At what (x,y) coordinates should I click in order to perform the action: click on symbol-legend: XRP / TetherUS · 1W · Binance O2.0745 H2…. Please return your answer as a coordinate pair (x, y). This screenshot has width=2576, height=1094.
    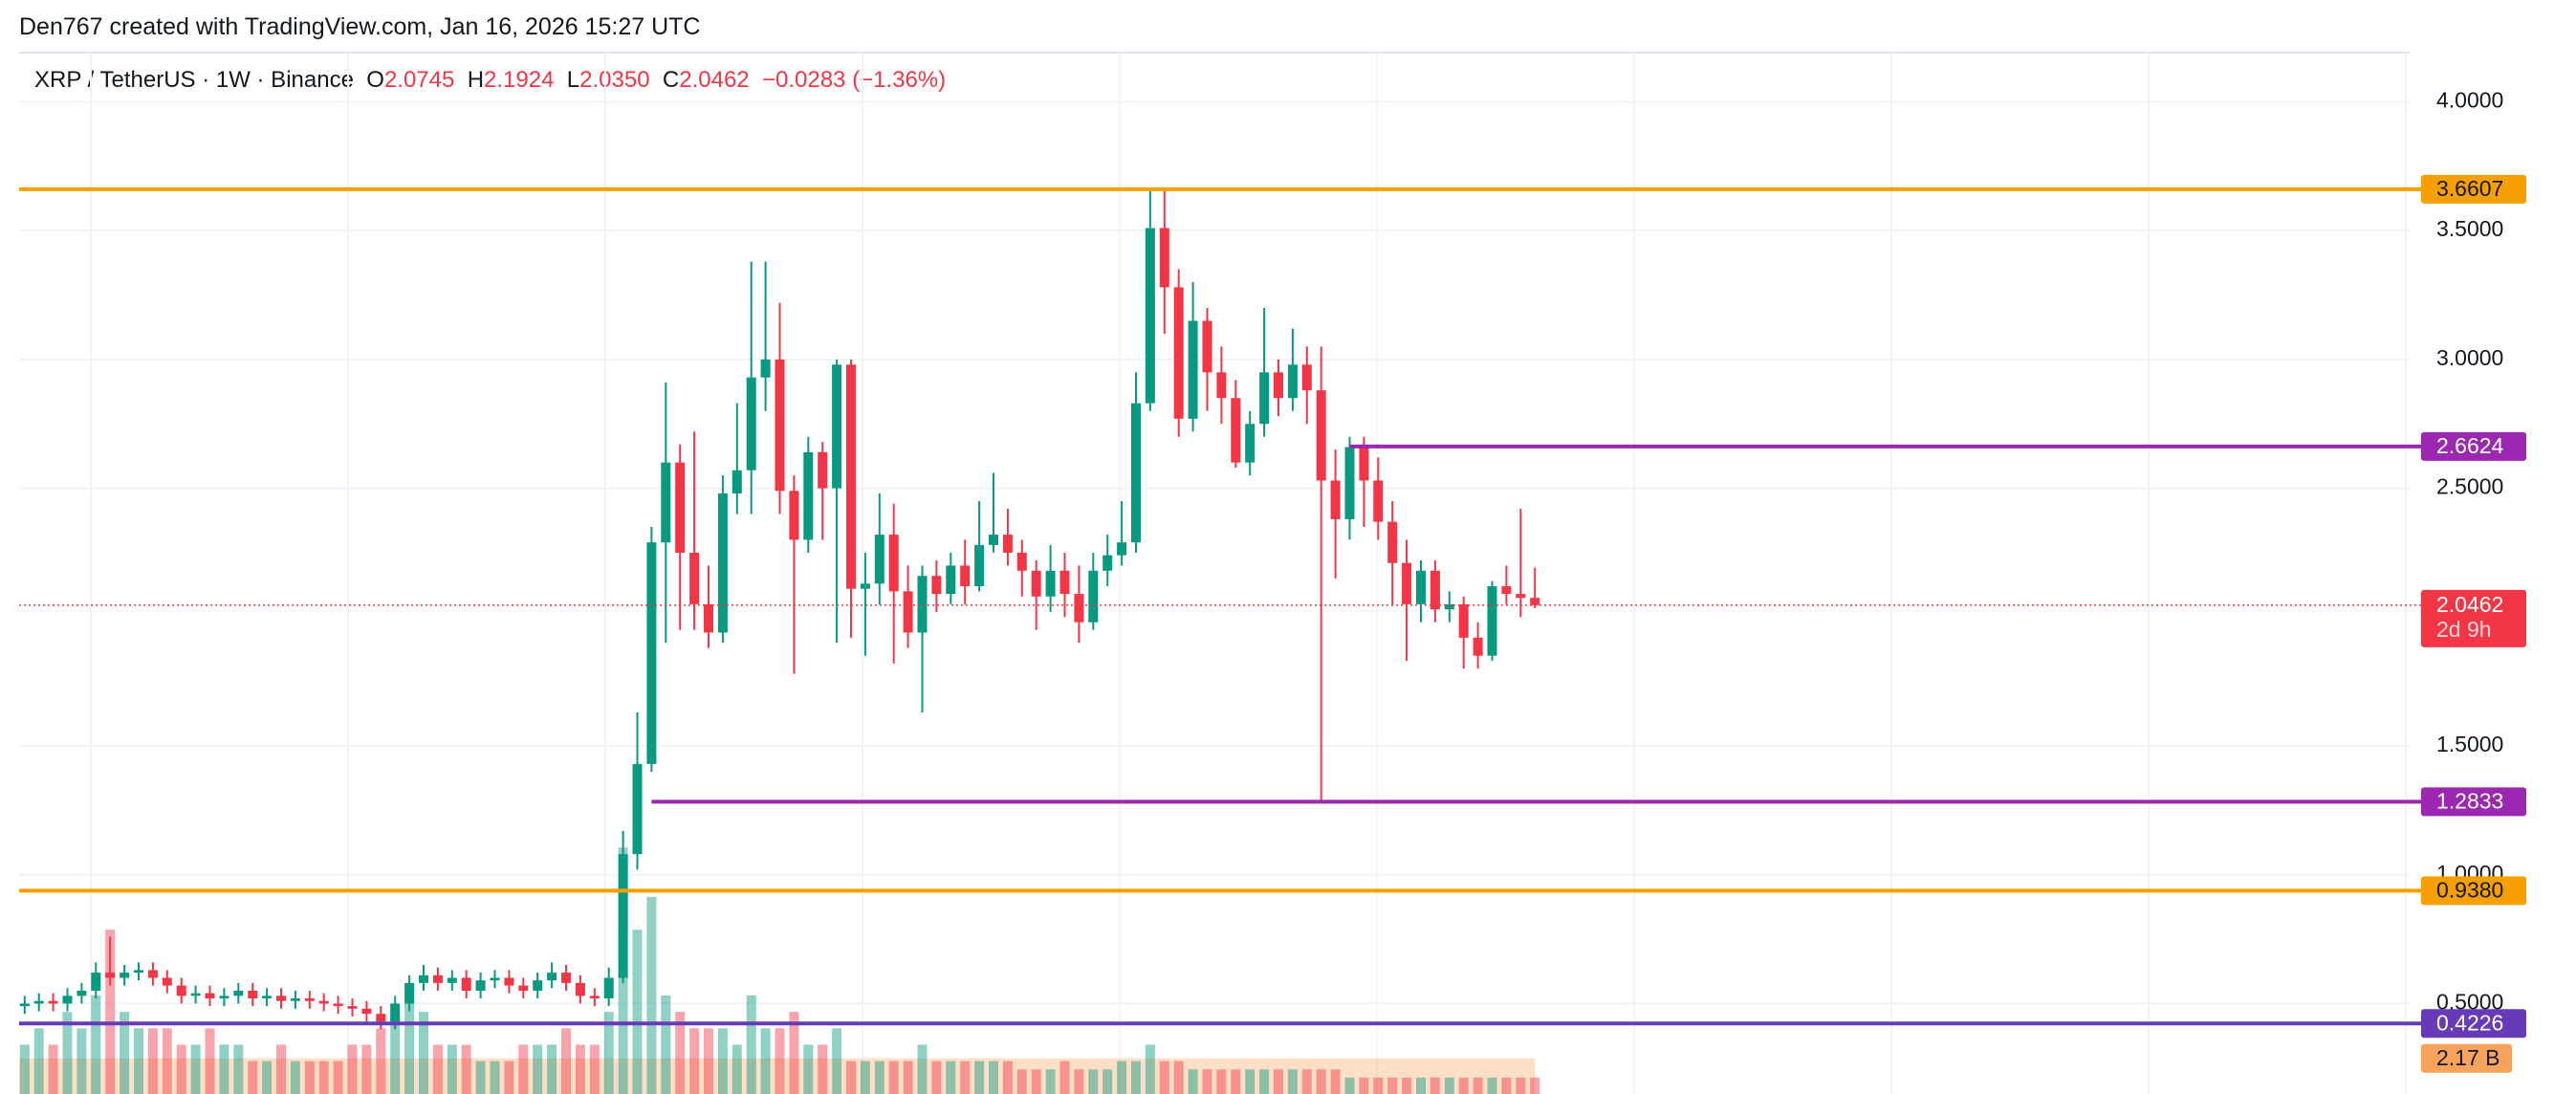
    Looking at the image, I should click on (490, 80).